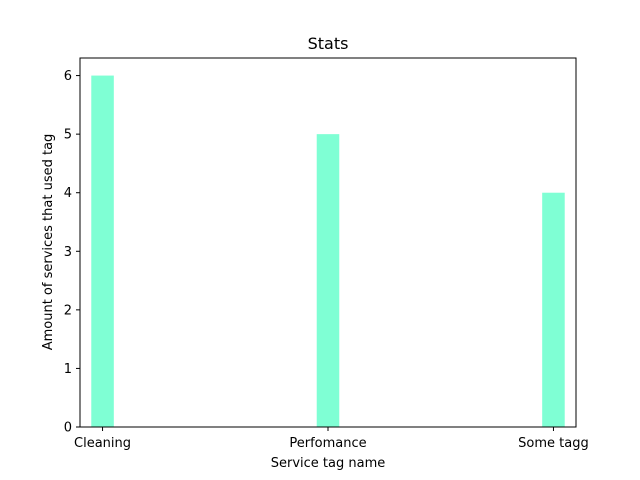  Describe the element at coordinates (68, 428) in the screenshot. I see `y-tick-label: 0` at that location.